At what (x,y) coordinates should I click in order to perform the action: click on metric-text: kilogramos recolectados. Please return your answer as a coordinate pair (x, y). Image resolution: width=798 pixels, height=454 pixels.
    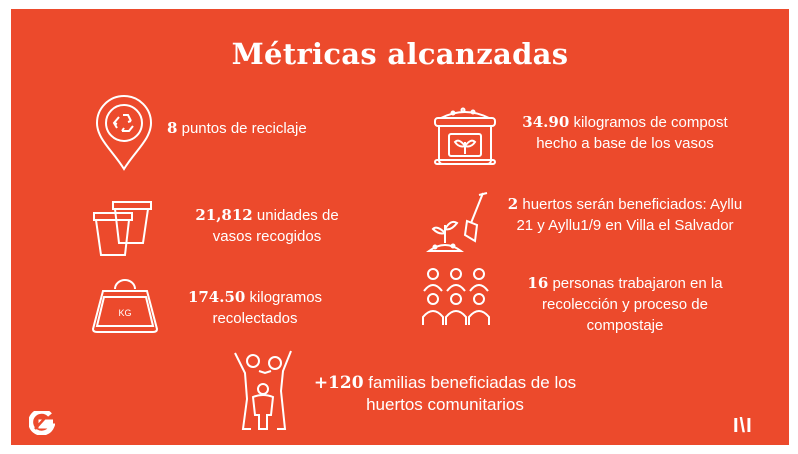
    Looking at the image, I should click on (267, 308).